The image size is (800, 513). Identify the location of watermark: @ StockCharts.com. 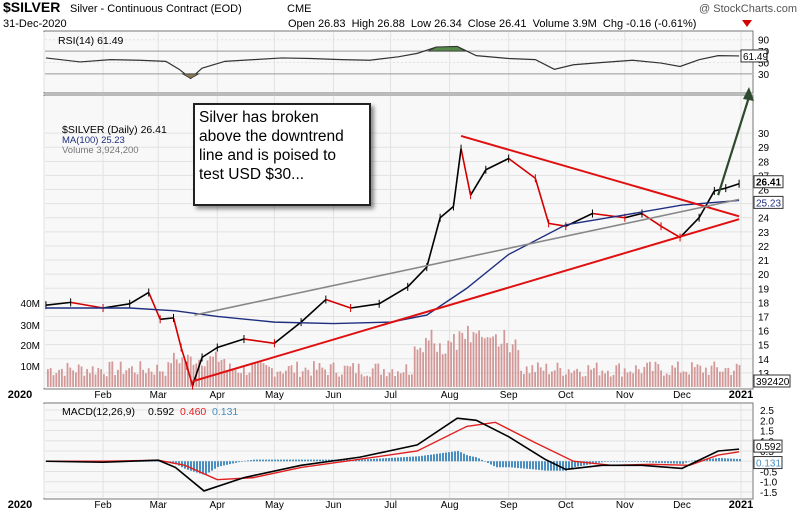
(748, 9).